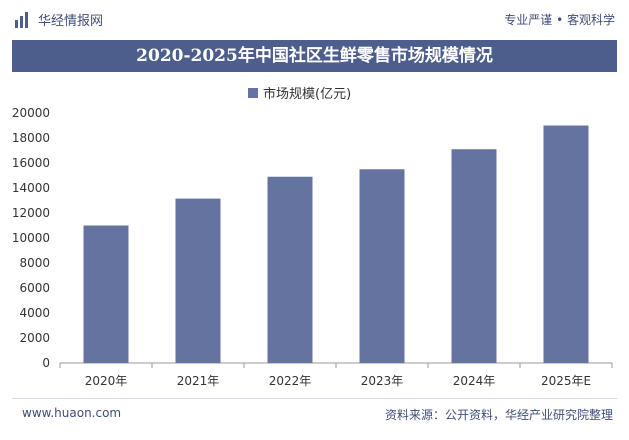 This screenshot has width=629, height=440. I want to click on x-tick-label: 2023年, so click(382, 381).